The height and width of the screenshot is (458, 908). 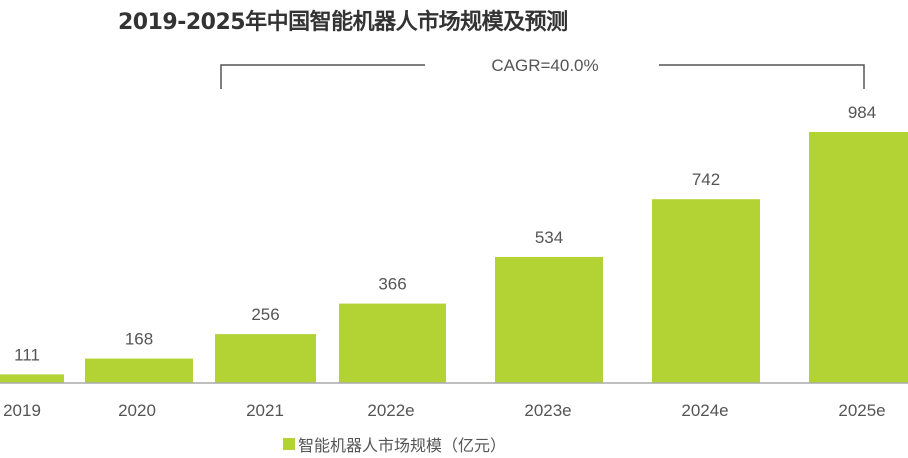 What do you see at coordinates (139, 370) in the screenshot?
I see `bar-2020` at bounding box center [139, 370].